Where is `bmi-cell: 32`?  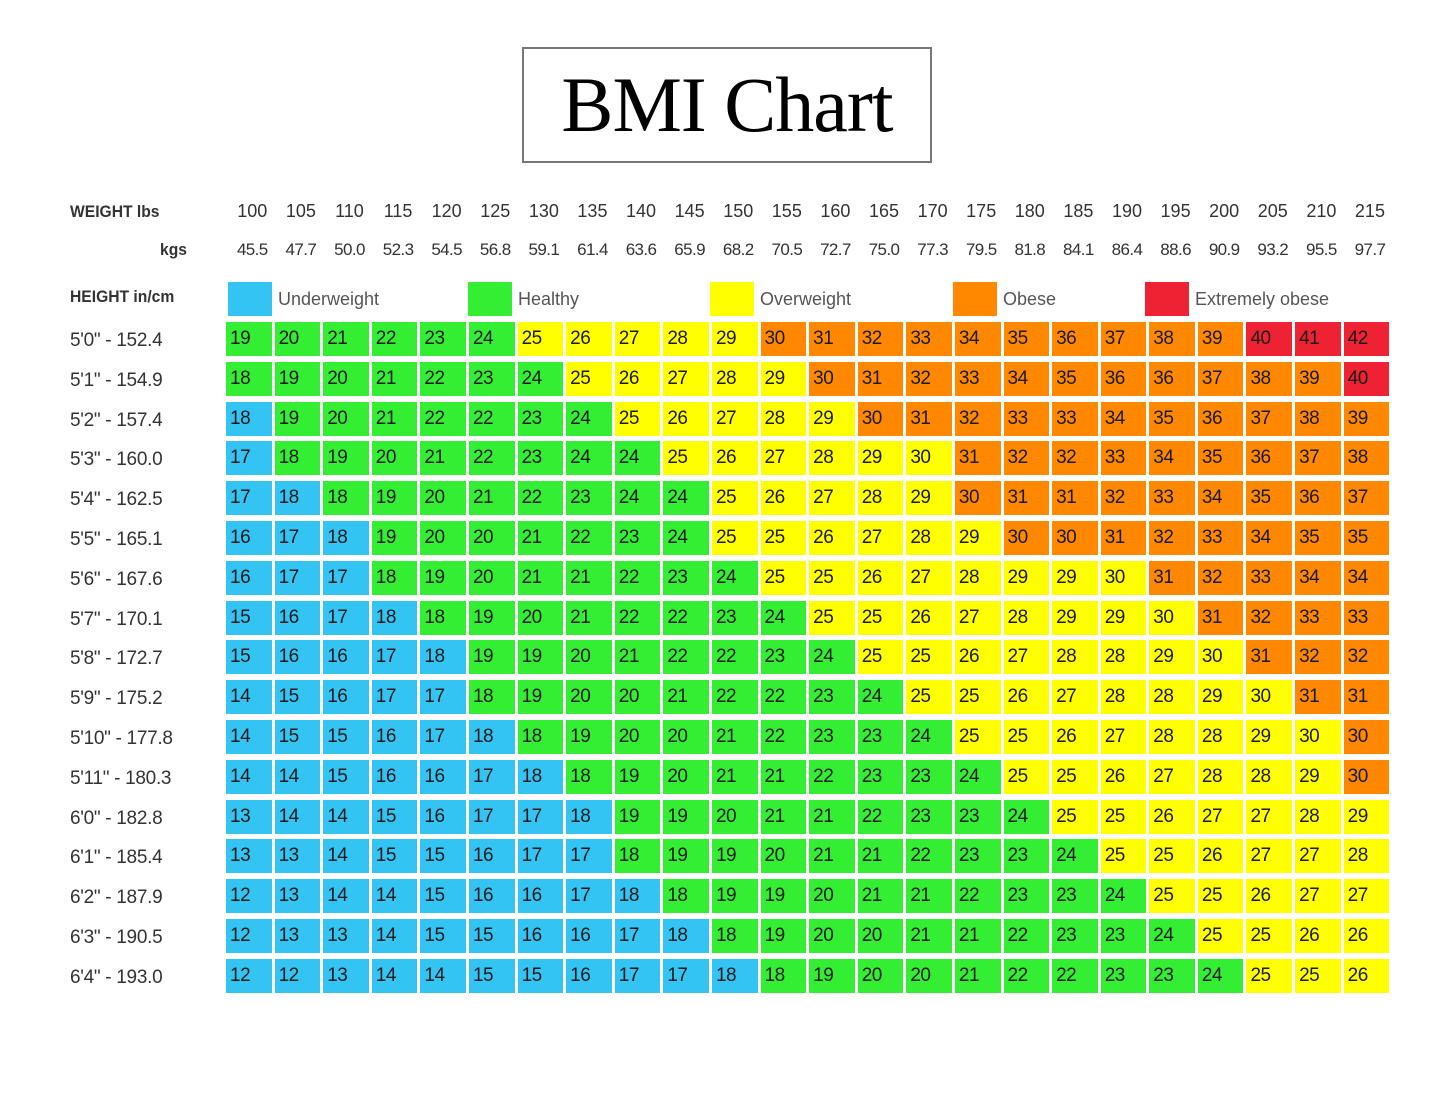 bmi-cell: 32 is located at coordinates (1220, 577).